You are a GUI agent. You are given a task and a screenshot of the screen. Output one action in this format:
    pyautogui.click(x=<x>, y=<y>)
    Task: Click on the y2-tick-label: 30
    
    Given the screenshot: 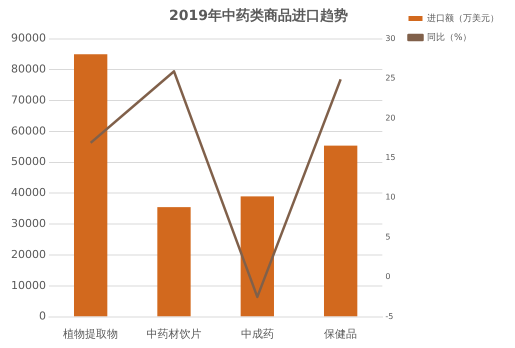 What is the action you would take?
    pyautogui.click(x=390, y=38)
    